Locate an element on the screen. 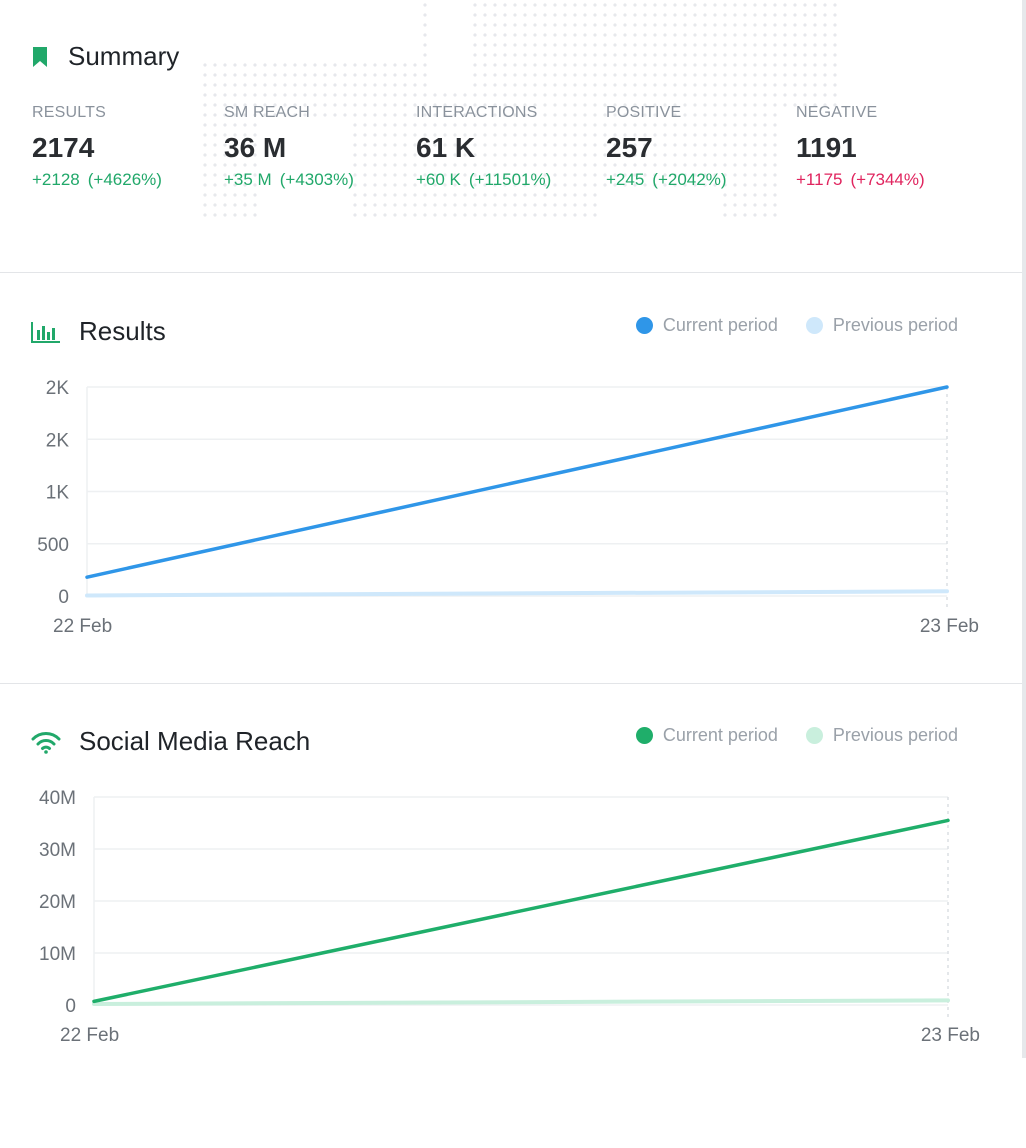 The image size is (1026, 1148). stat-value: 1191 is located at coordinates (826, 147).